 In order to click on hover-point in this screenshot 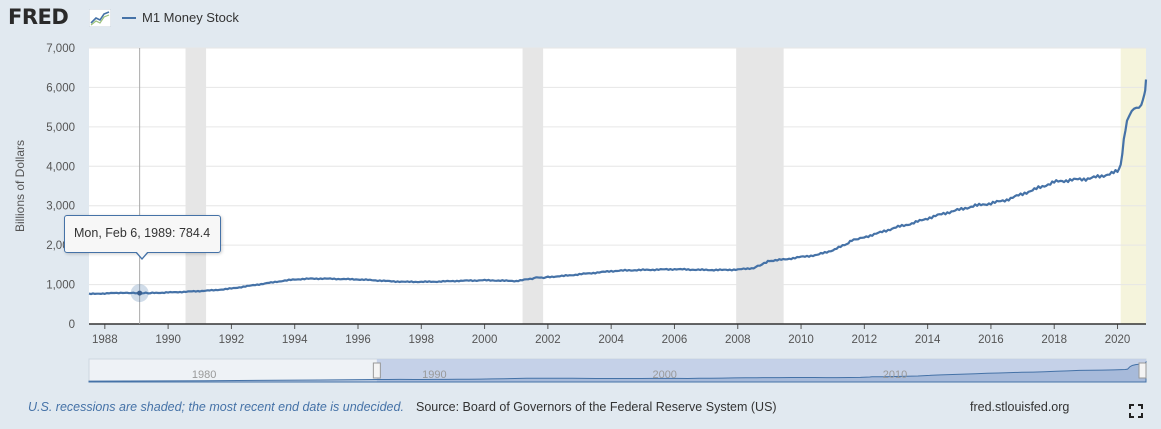, I will do `click(140, 293)`.